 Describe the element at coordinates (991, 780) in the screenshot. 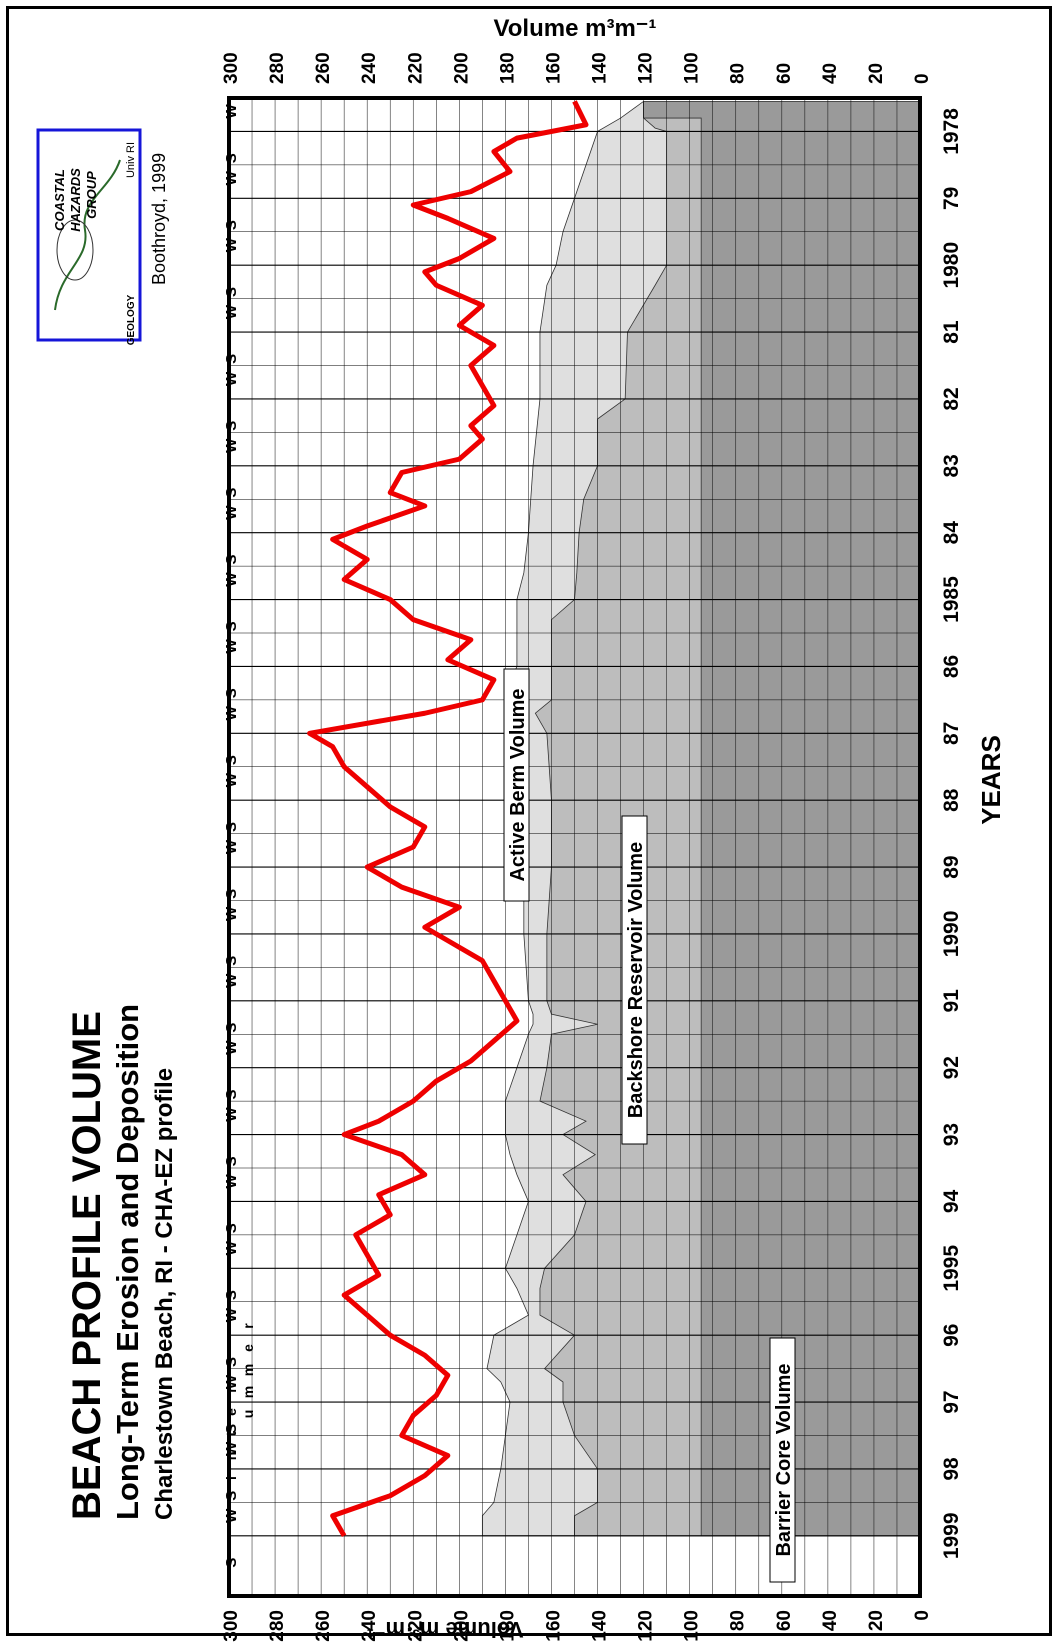

I see `x-axis-label: YEARS` at that location.